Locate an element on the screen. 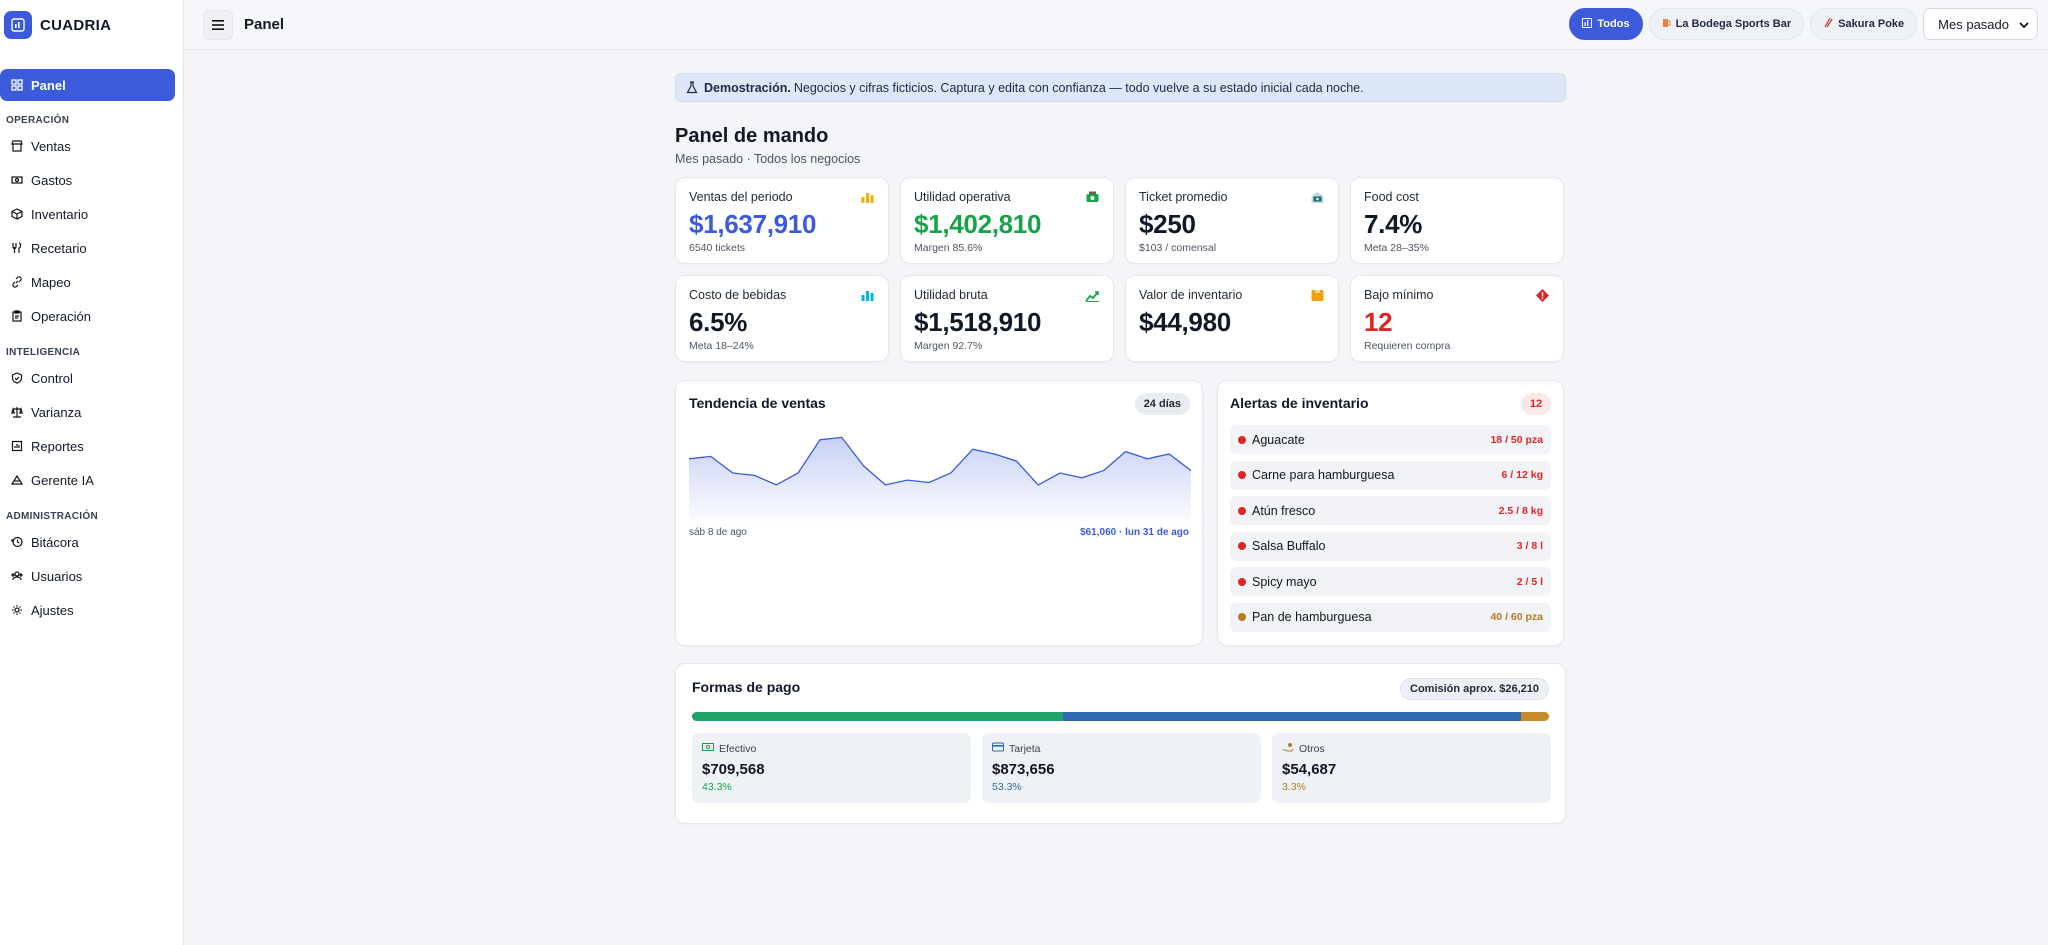  payment-method-box: Efectivo $709,568 43.3% is located at coordinates (831, 768).